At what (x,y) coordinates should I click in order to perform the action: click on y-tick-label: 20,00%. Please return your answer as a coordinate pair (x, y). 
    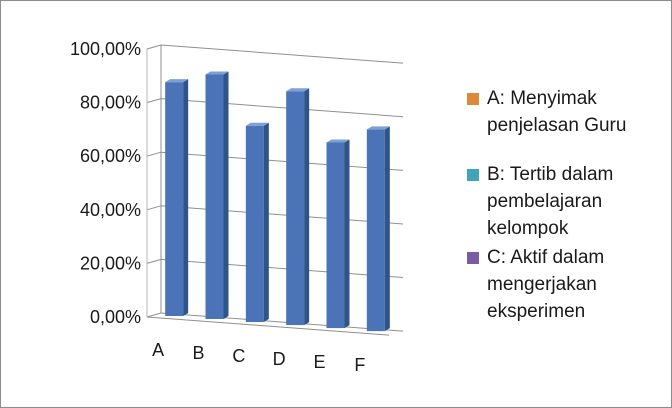
    Looking at the image, I should click on (110, 263).